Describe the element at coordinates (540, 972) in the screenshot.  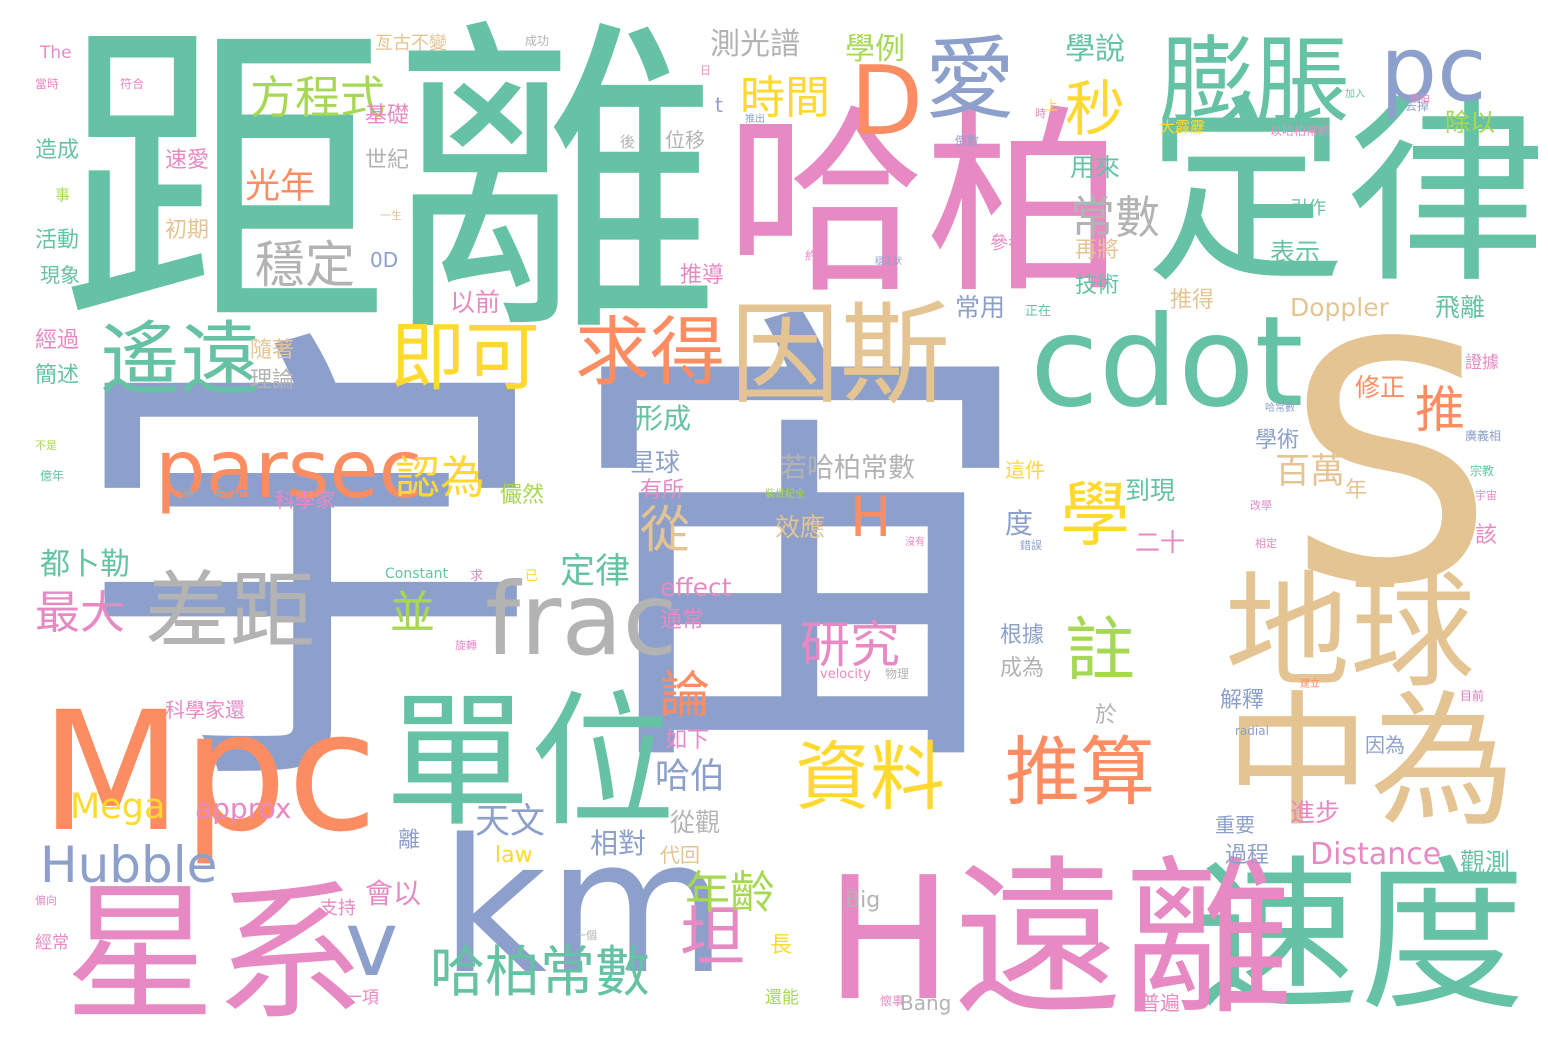
I see `cloud-word: 哈柏常數` at that location.